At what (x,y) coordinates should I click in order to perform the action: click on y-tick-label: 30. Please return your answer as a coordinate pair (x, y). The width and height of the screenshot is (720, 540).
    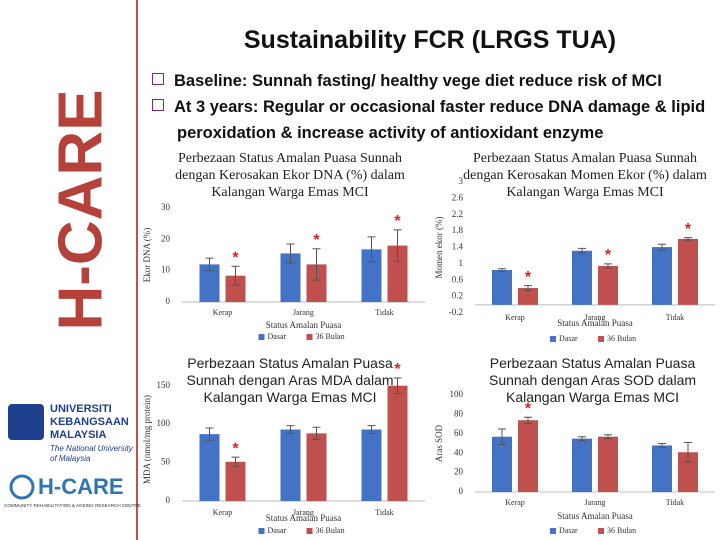
    Looking at the image, I should click on (166, 207).